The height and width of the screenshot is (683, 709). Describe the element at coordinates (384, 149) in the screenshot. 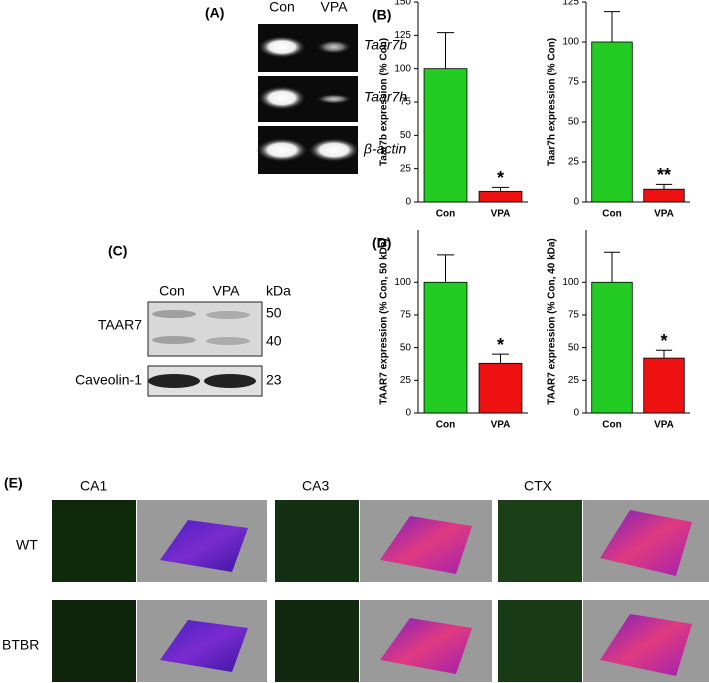

I see `gene-label: β-actin` at that location.